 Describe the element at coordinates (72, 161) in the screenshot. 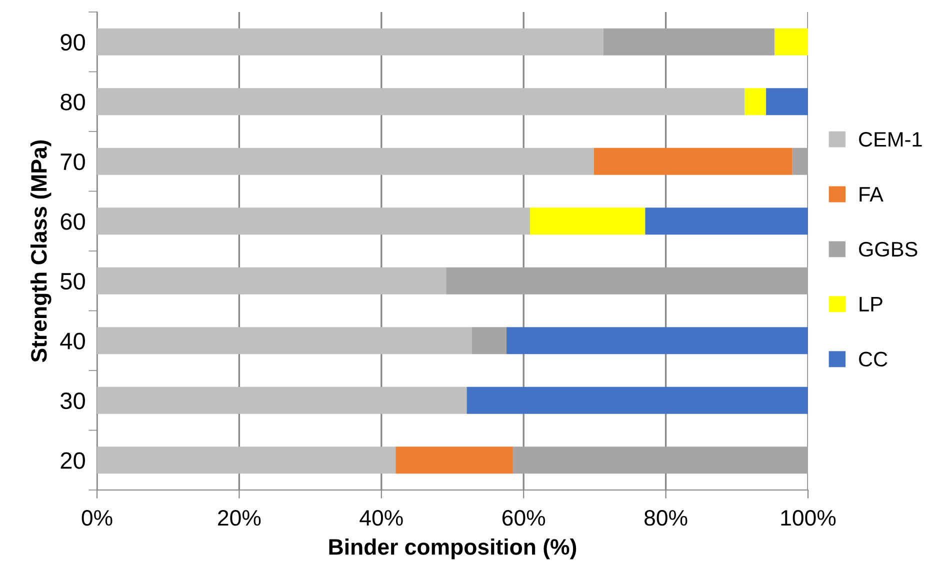

I see `y-tick-label: 70` at that location.